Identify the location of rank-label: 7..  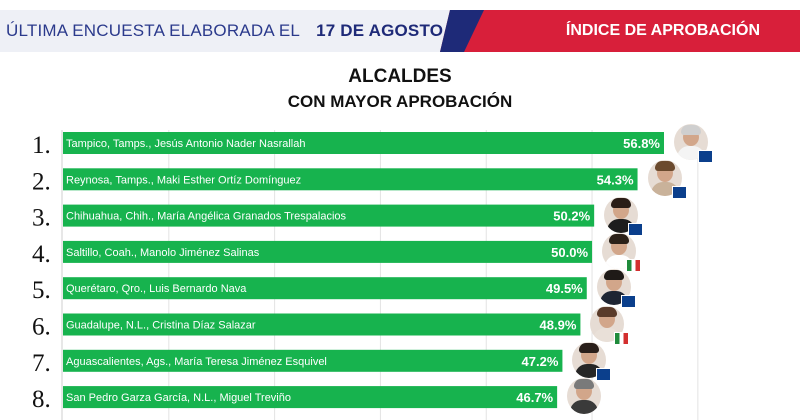
(41, 363).